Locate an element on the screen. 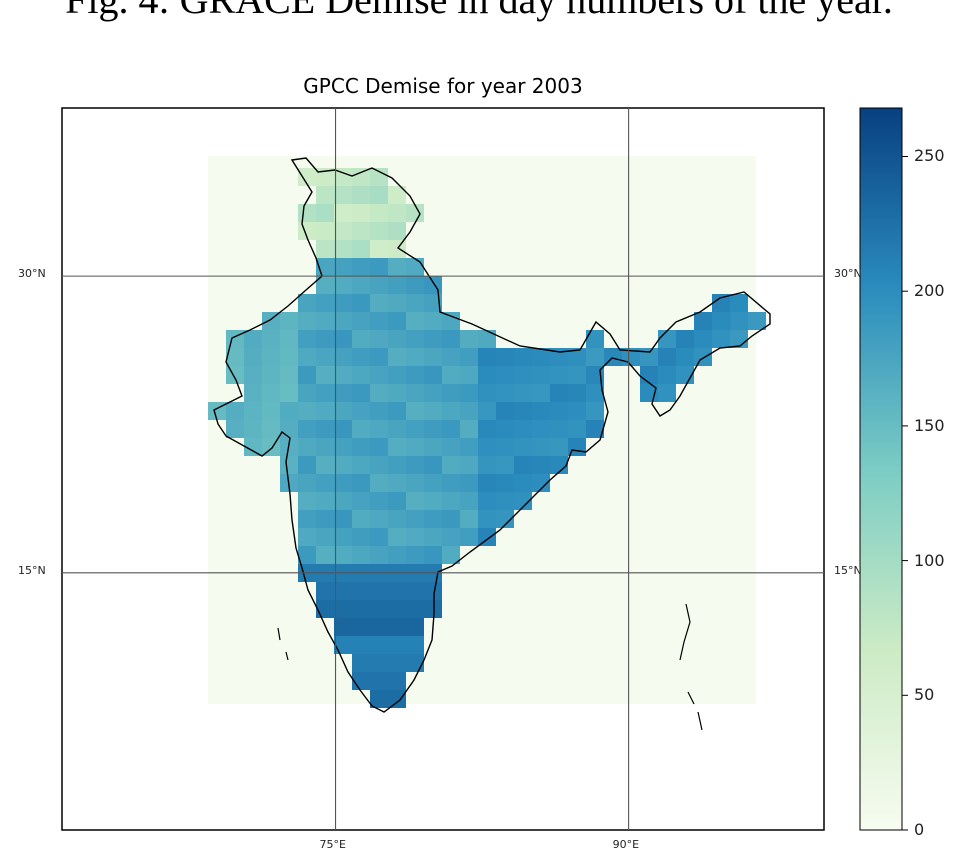 Image resolution: width=958 pixels, height=864 pixels. lat-label-right: 15°N is located at coordinates (848, 570).